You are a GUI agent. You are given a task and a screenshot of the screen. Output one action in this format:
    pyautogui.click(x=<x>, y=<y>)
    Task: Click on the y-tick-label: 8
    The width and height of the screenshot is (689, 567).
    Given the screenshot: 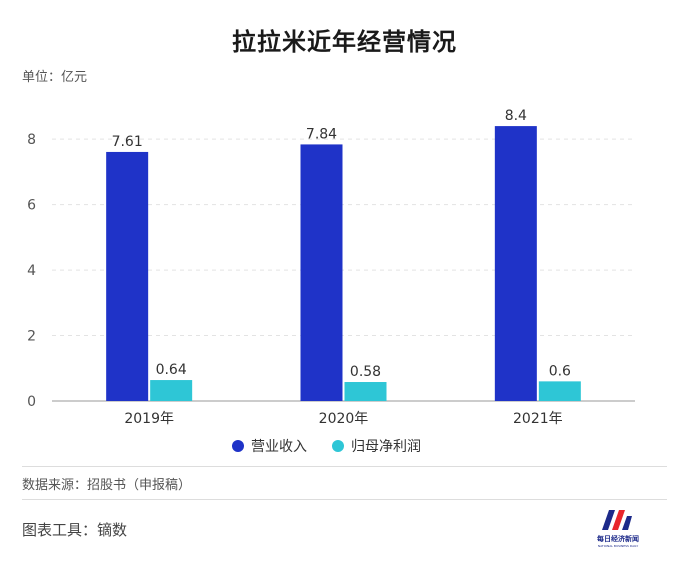 What is the action you would take?
    pyautogui.click(x=31, y=140)
    